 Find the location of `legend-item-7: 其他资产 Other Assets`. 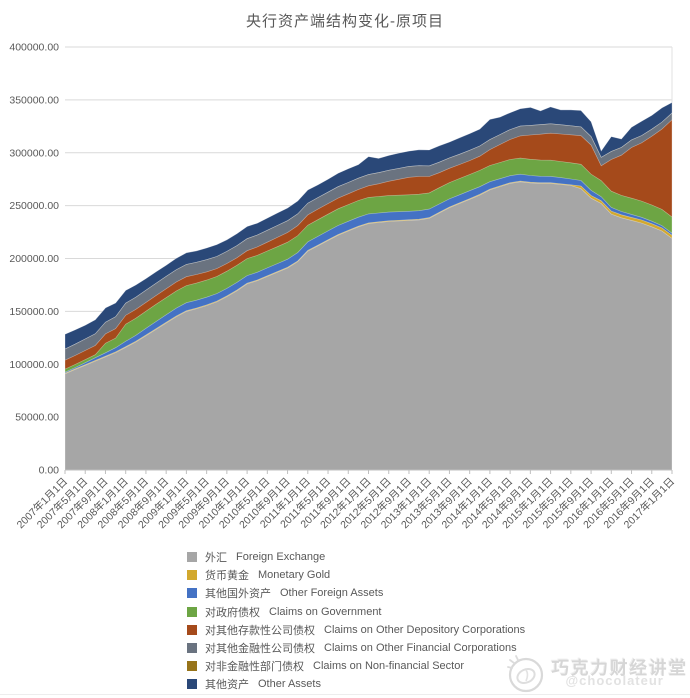

legend-item-7: 其他资产 Other Assets is located at coordinates (356, 684).